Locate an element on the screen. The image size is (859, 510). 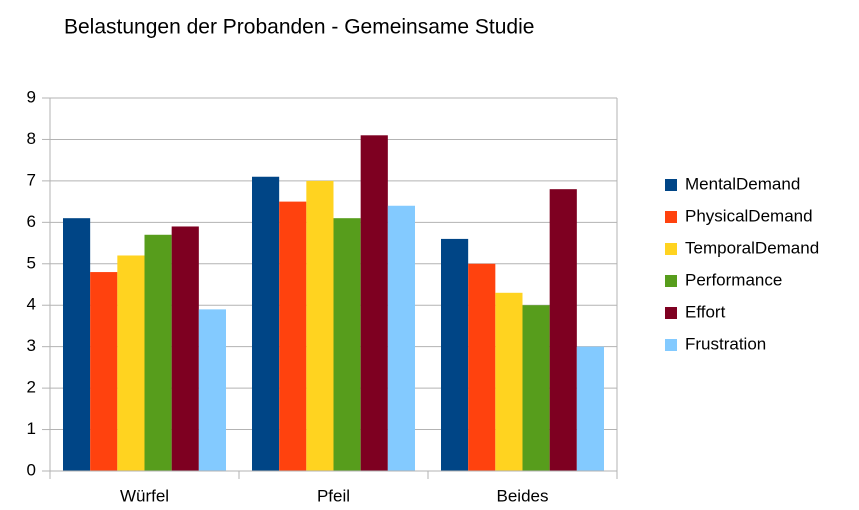
y-tick-label: 1 is located at coordinates (31, 428).